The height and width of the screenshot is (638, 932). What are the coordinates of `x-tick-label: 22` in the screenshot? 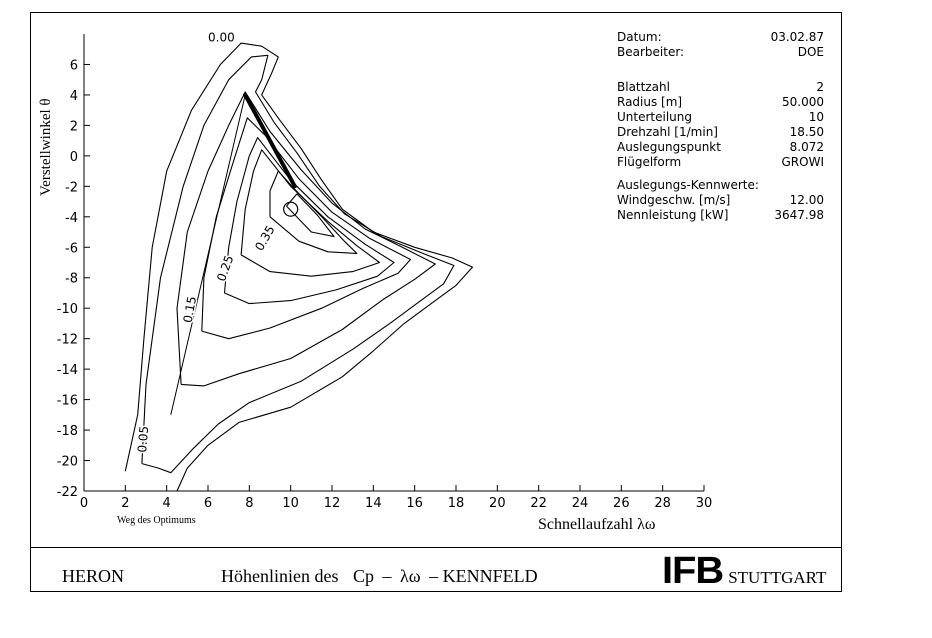 It's located at (538, 503).